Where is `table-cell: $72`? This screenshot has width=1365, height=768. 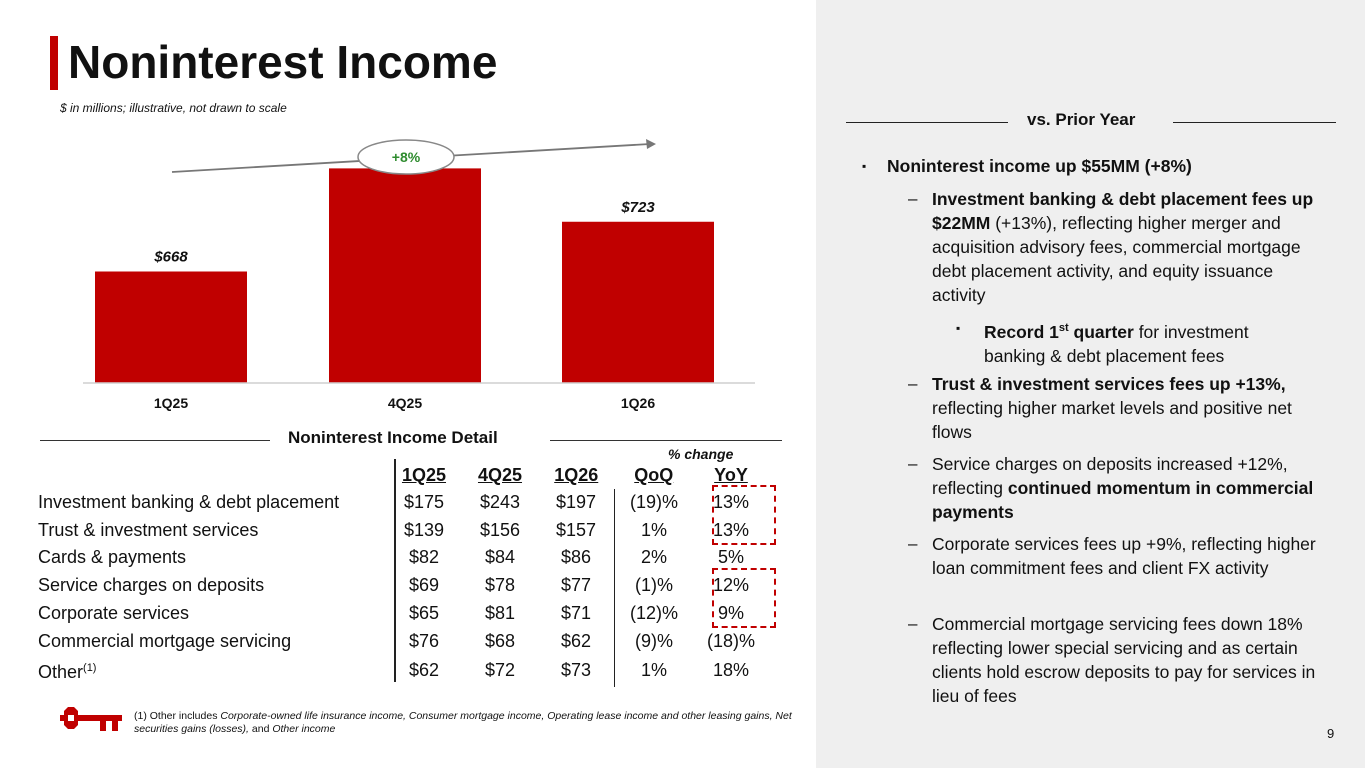
table-cell: $72 is located at coordinates (500, 670).